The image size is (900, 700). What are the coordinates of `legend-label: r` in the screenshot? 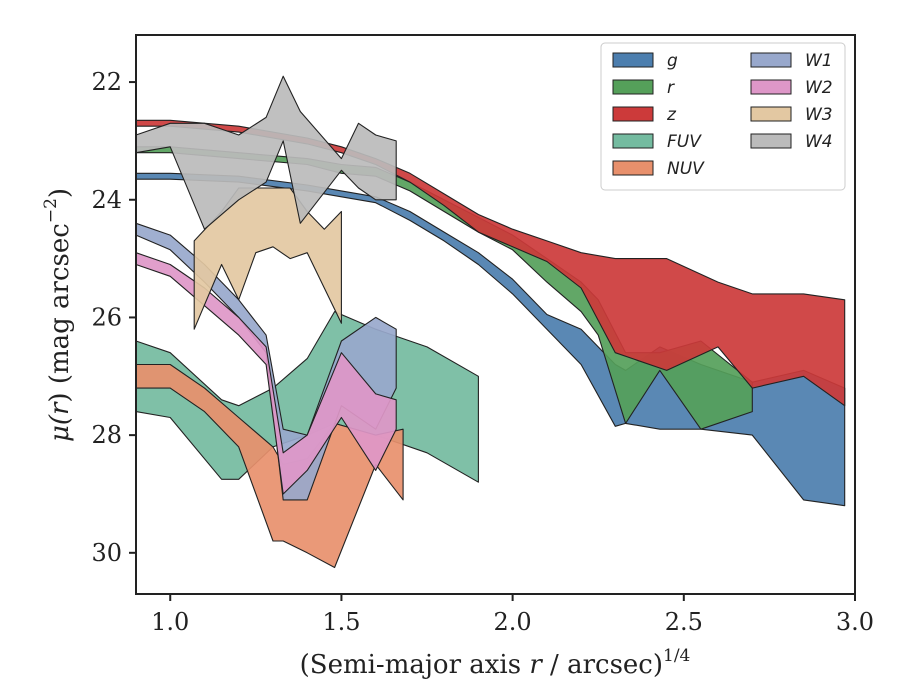 It's located at (671, 88).